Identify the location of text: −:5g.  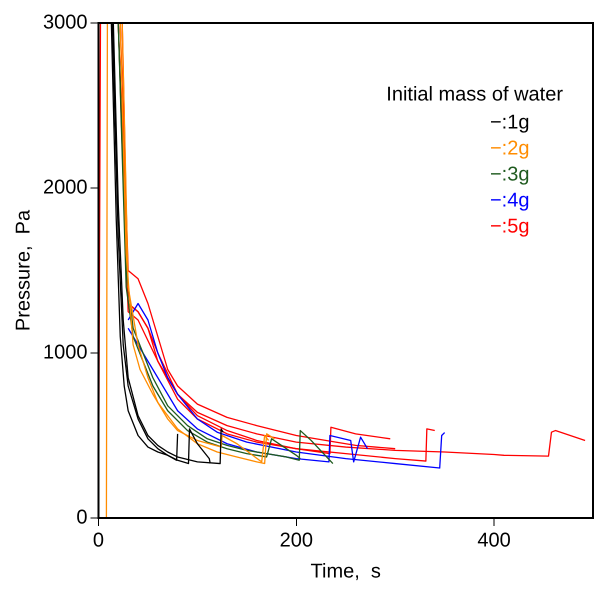
(510, 227).